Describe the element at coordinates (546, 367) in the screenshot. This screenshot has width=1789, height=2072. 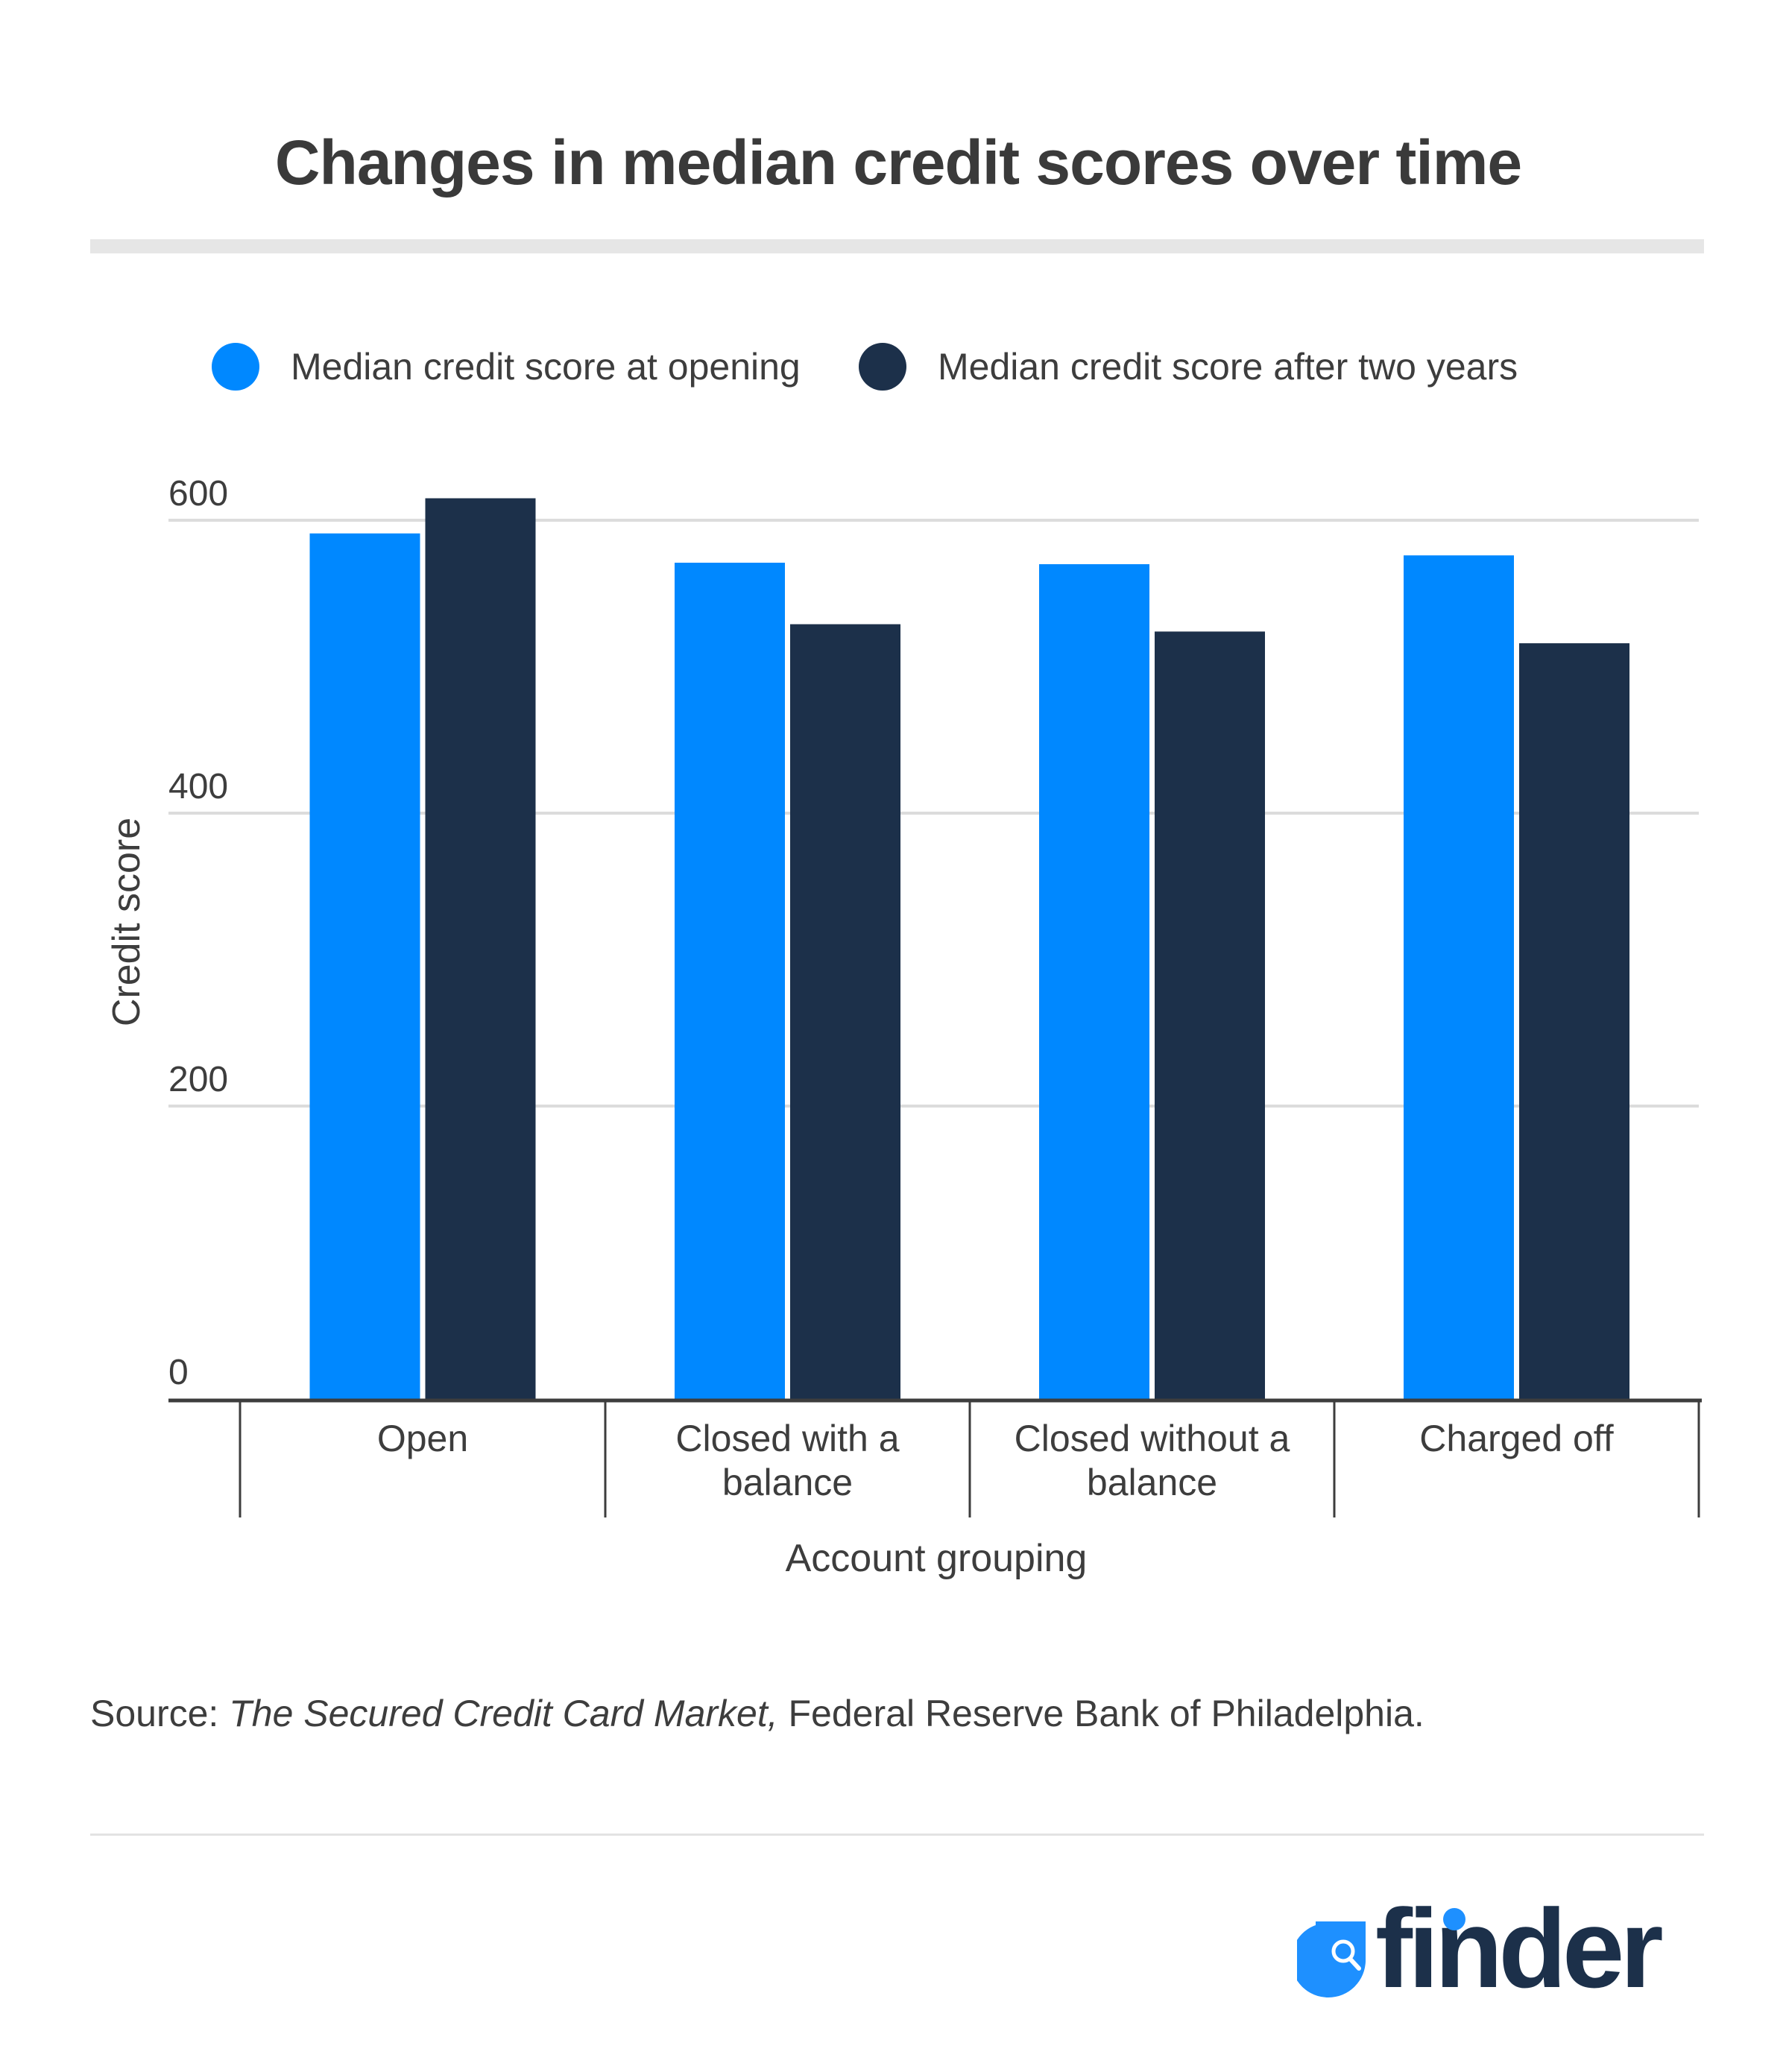
I see `legend-label-opening: Median credit score at opening` at that location.